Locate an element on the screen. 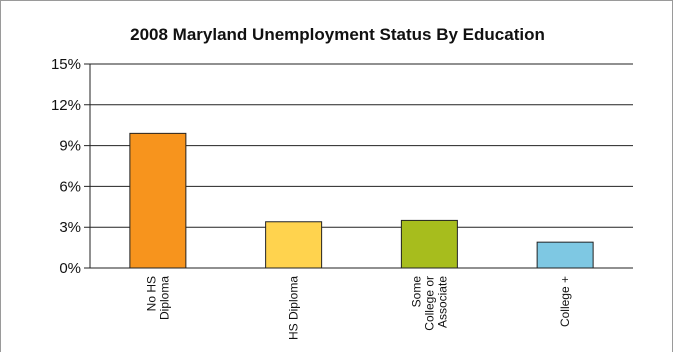 This screenshot has height=353, width=675. y-tick-label: 12% is located at coordinates (66, 105).